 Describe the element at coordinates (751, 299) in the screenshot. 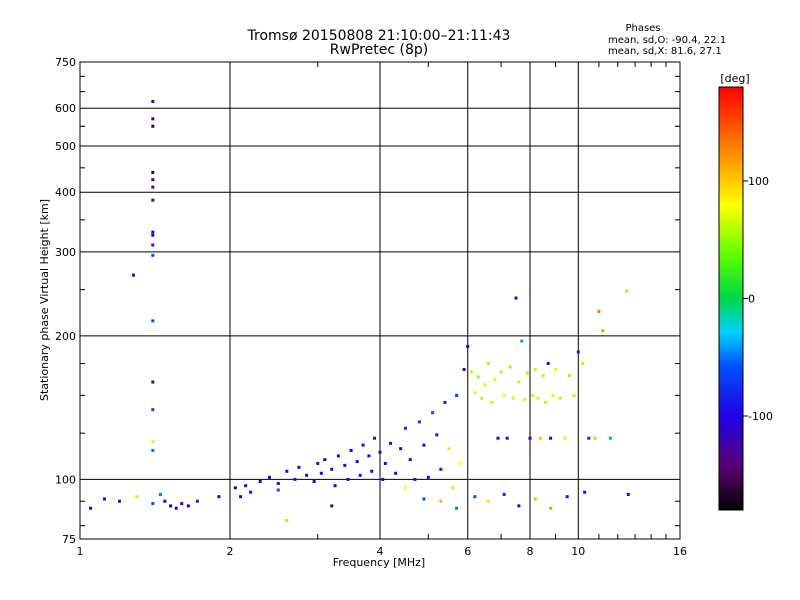

I see `colorbar-tick-label: 0` at that location.